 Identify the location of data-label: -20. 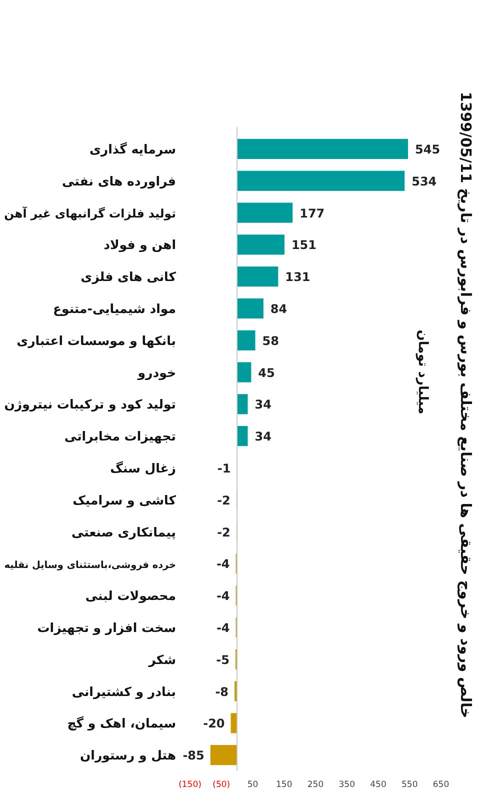
(214, 723).